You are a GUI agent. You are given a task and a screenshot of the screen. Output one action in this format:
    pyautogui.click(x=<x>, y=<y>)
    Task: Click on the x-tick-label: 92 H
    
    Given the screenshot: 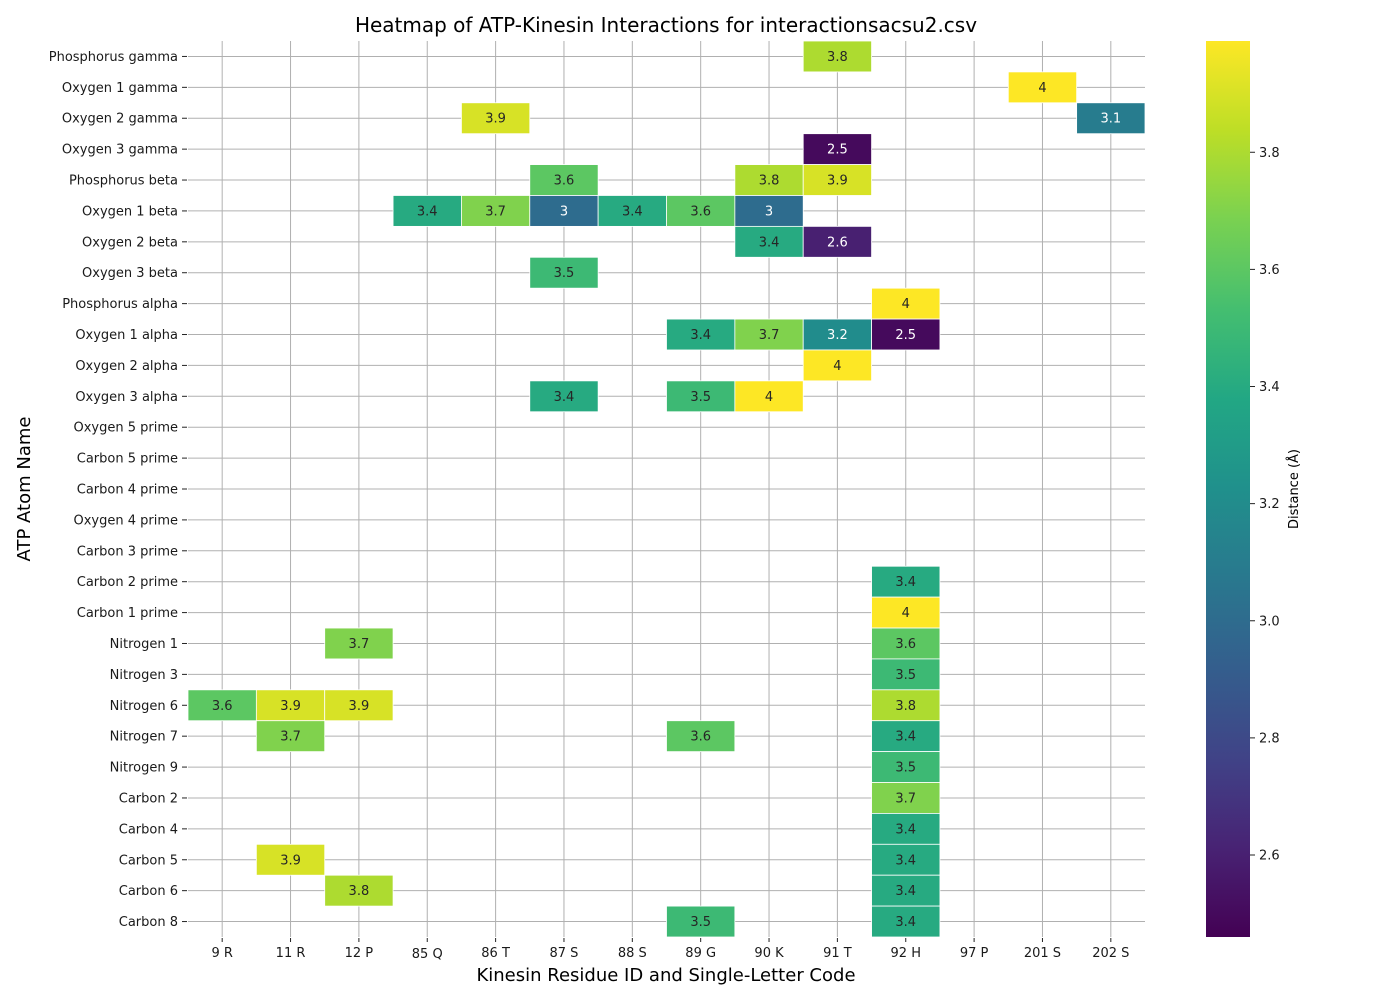 What is the action you would take?
    pyautogui.click(x=906, y=953)
    